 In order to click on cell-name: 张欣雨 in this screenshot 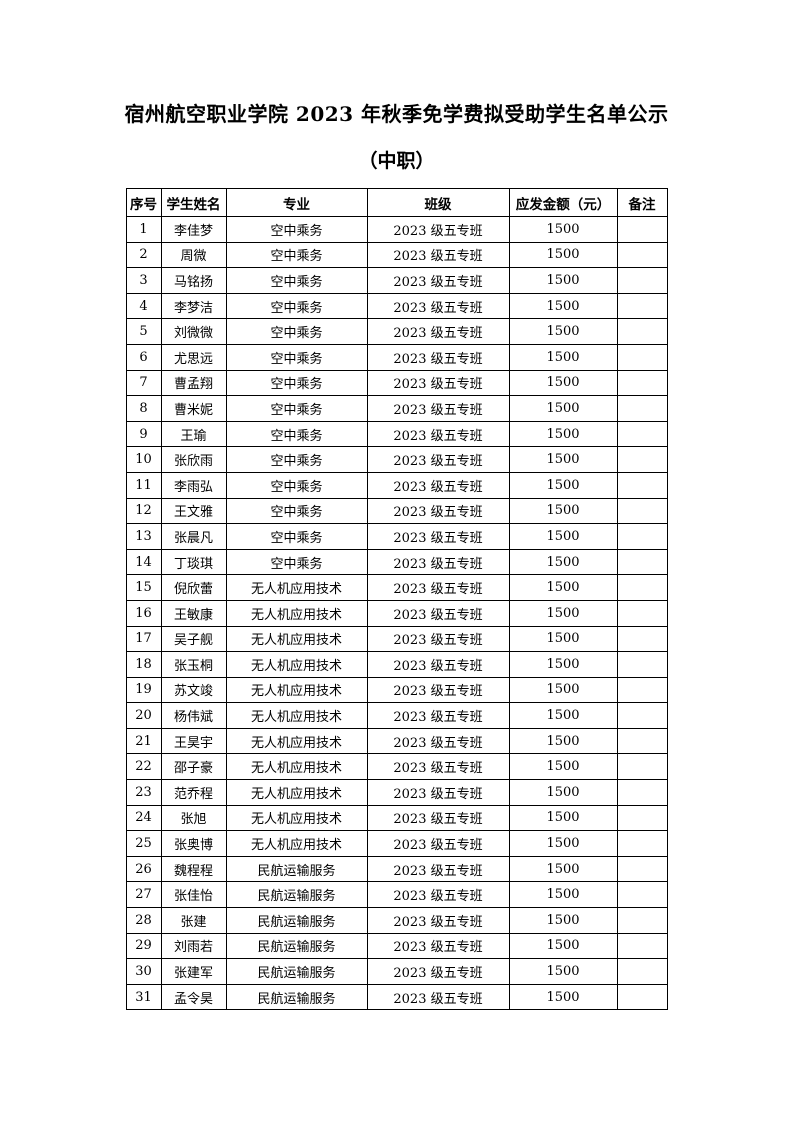, I will do `click(193, 459)`.